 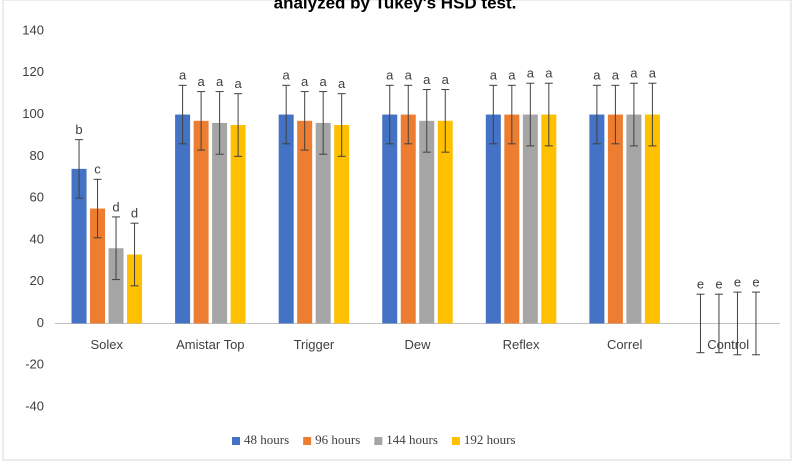 I want to click on x-tick-label: Solex, so click(x=107, y=344).